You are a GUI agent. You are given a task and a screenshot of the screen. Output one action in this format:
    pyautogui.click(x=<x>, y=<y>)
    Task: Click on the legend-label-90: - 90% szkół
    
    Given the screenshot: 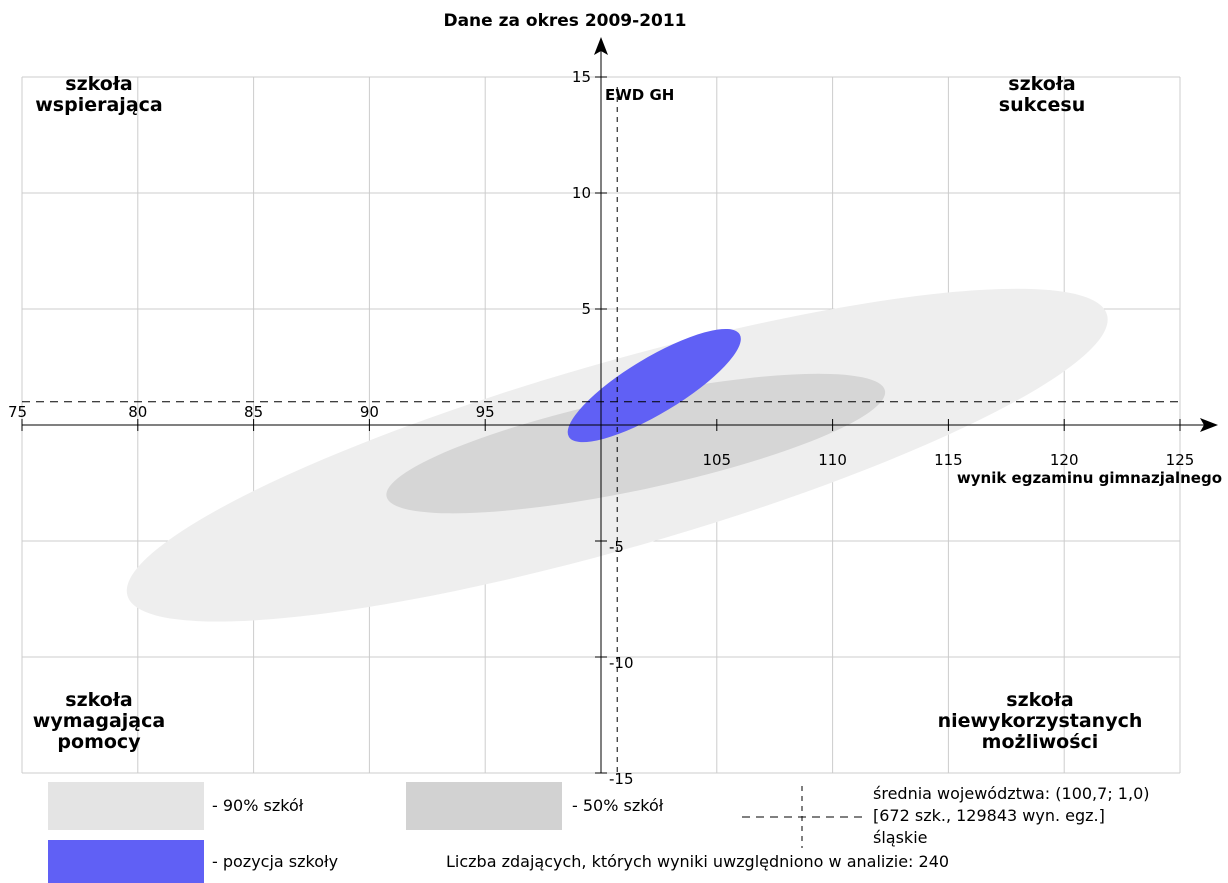 What is the action you would take?
    pyautogui.click(x=258, y=805)
    